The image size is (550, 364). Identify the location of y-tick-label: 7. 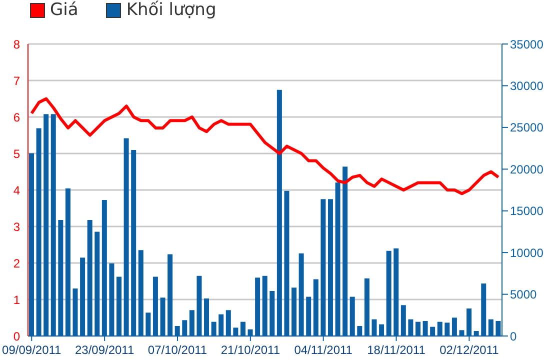
(16, 81).